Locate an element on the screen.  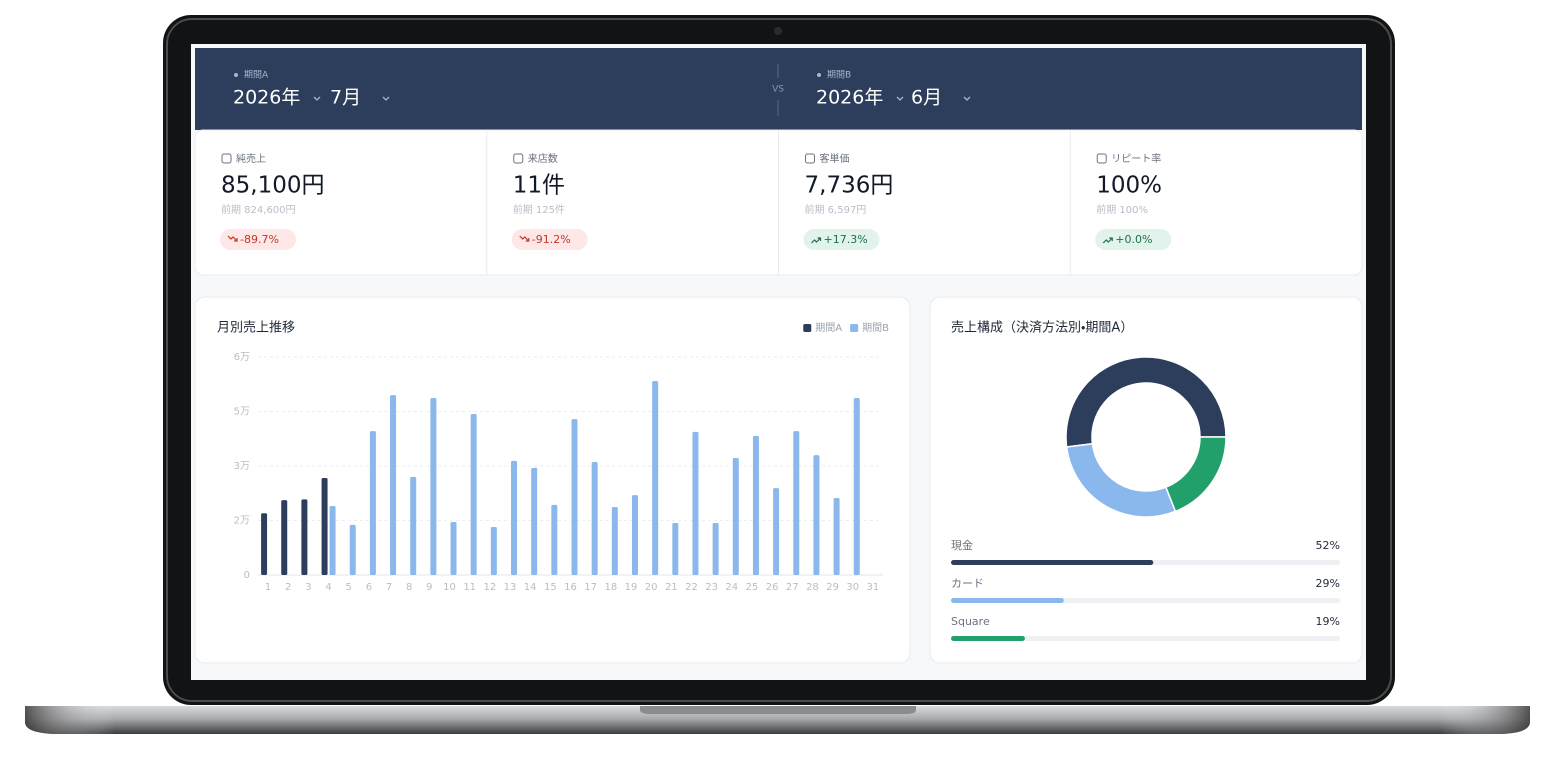
x-tick-label: 1 is located at coordinates (268, 587).